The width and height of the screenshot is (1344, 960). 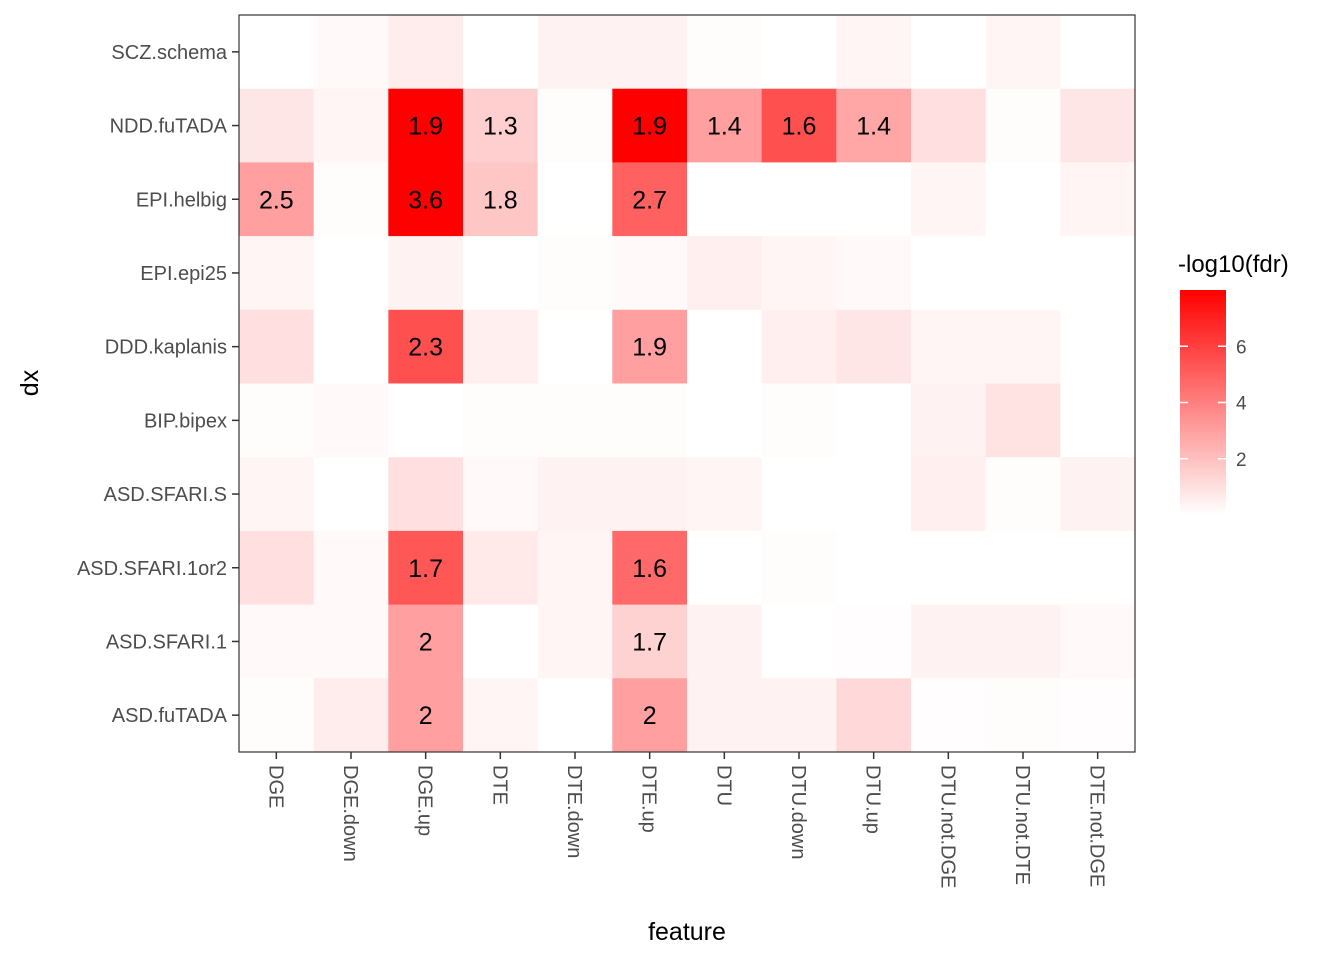 I want to click on cell-value-label: 1.9, so click(x=649, y=127).